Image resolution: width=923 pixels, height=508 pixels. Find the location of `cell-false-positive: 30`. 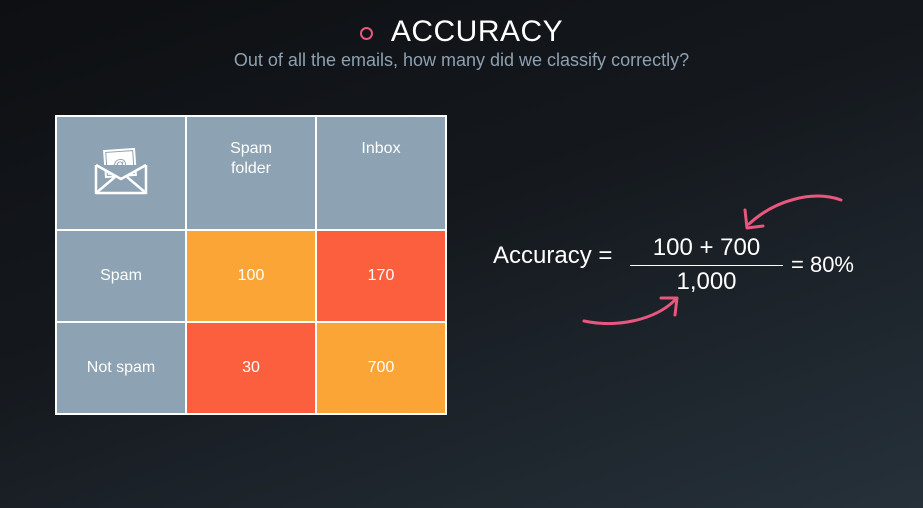

cell-false-positive: 30 is located at coordinates (251, 368).